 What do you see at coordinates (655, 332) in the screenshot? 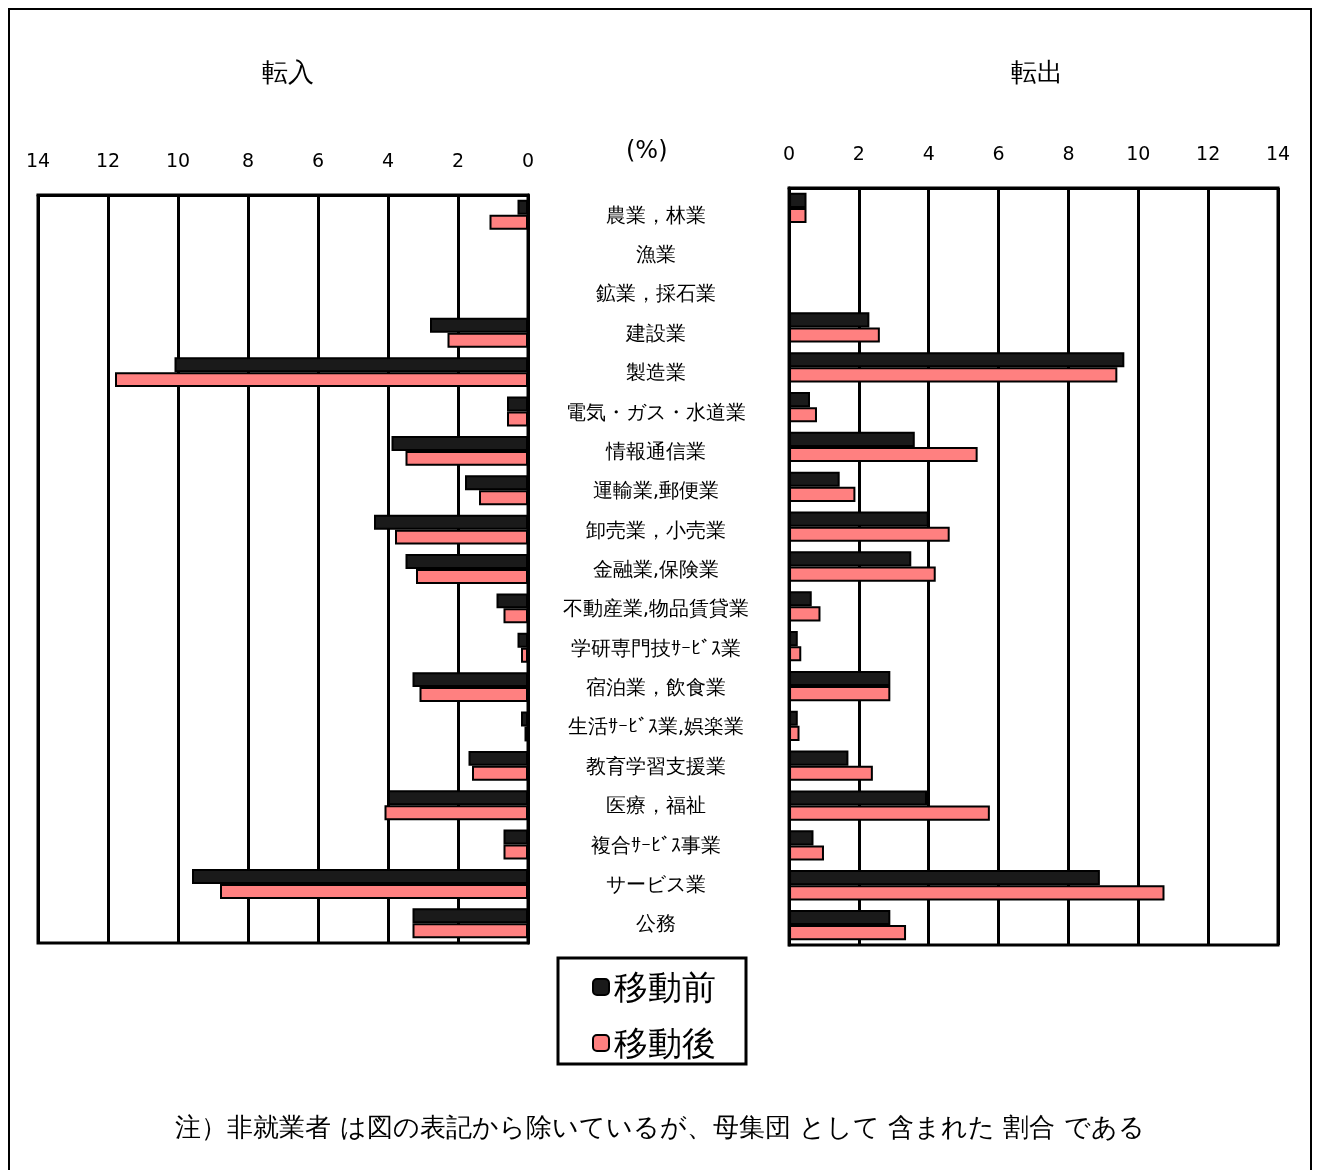
I see `y-tick-label: 建設業` at bounding box center [655, 332].